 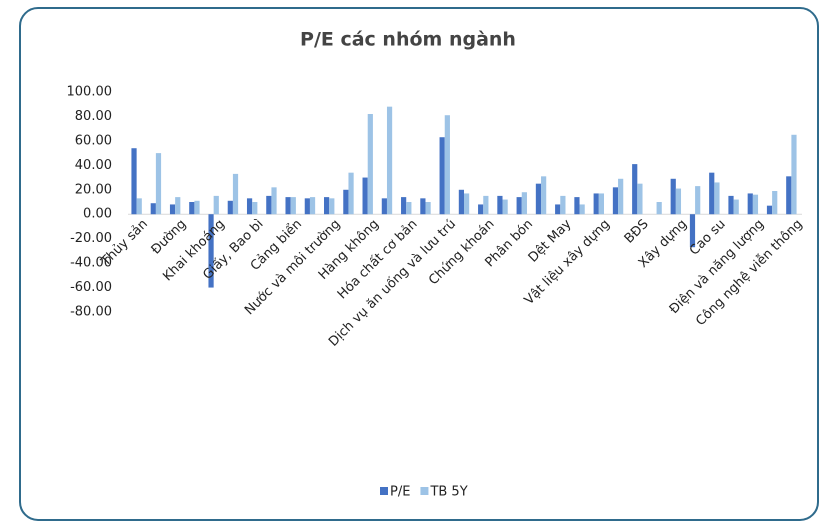 What do you see at coordinates (93, 116) in the screenshot?
I see `y-tick-label: 80.00` at bounding box center [93, 116].